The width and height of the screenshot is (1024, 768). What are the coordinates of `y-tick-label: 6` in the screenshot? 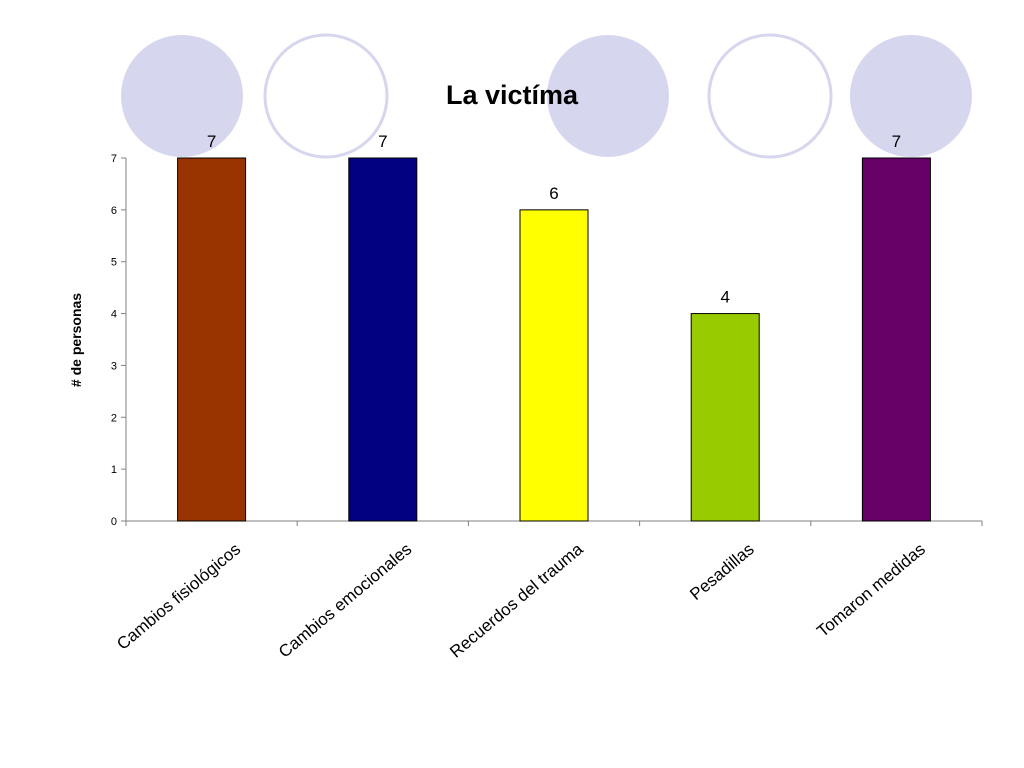 It's located at (114, 211).